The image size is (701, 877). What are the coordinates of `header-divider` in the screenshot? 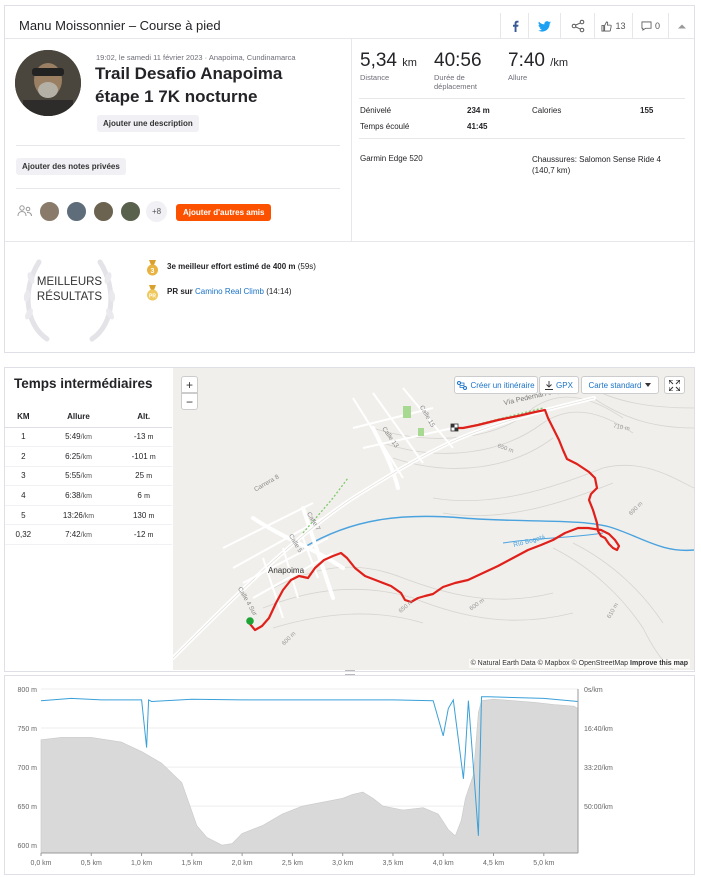 It's located at (349, 38).